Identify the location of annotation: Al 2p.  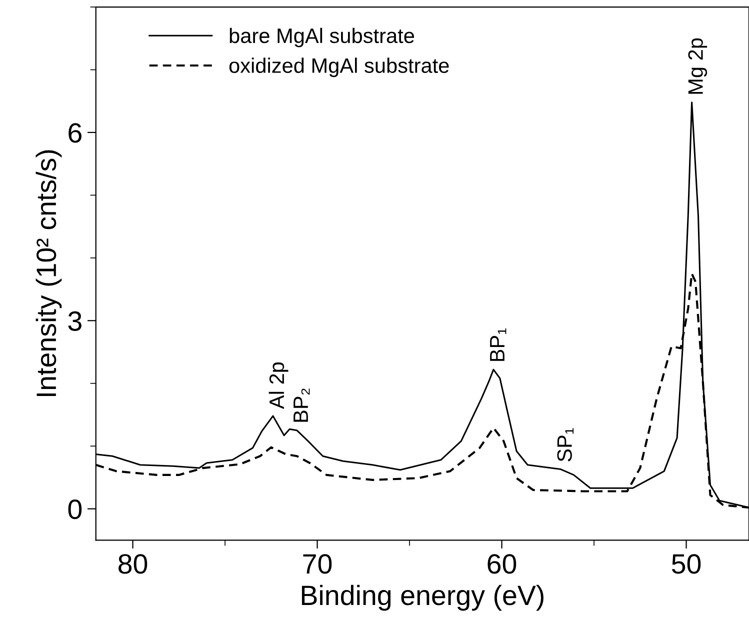
(278, 385).